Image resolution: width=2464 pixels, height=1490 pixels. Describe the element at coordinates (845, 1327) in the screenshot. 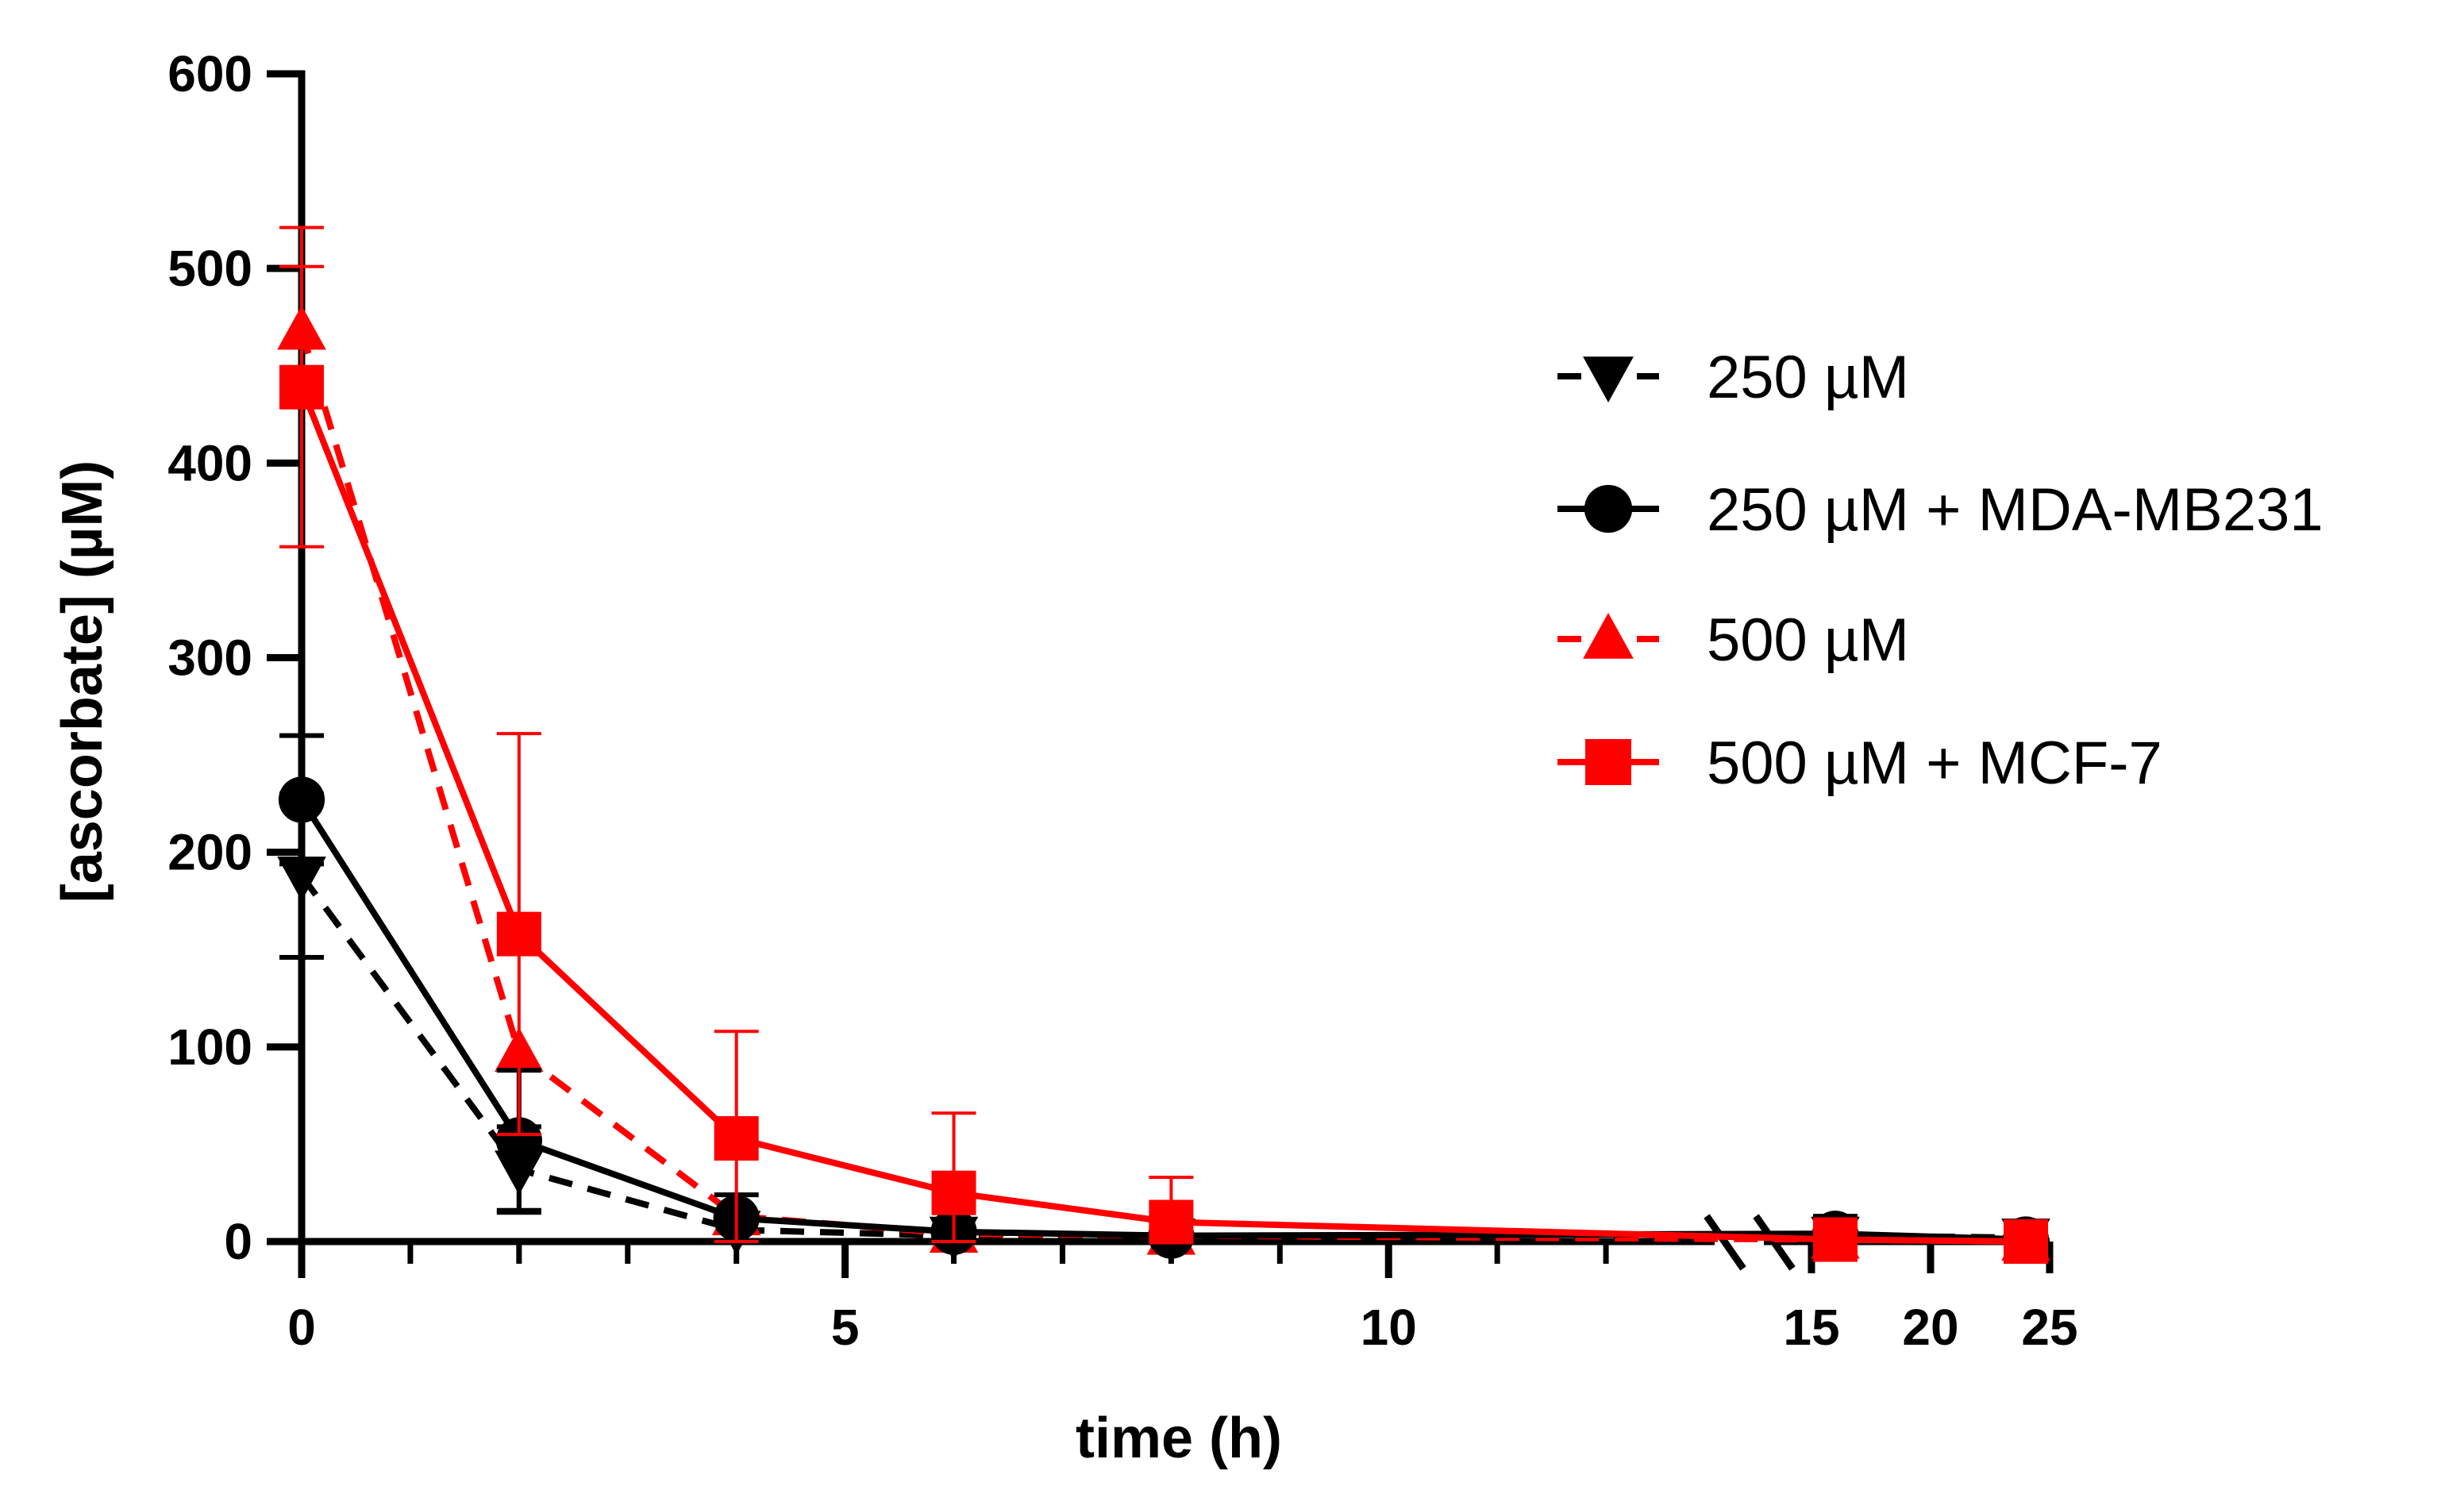

I see `x-tick-label: 5` at that location.